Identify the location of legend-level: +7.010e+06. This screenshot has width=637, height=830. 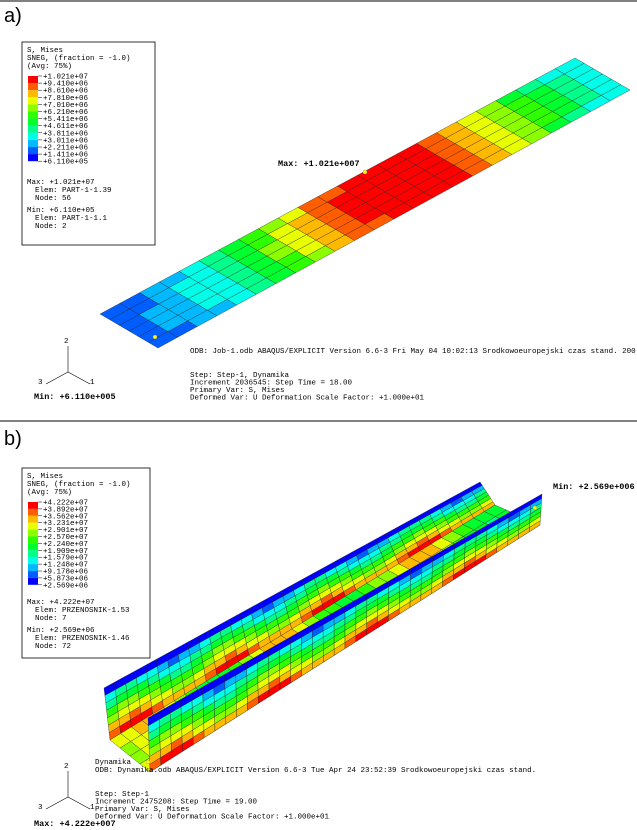
(66, 106).